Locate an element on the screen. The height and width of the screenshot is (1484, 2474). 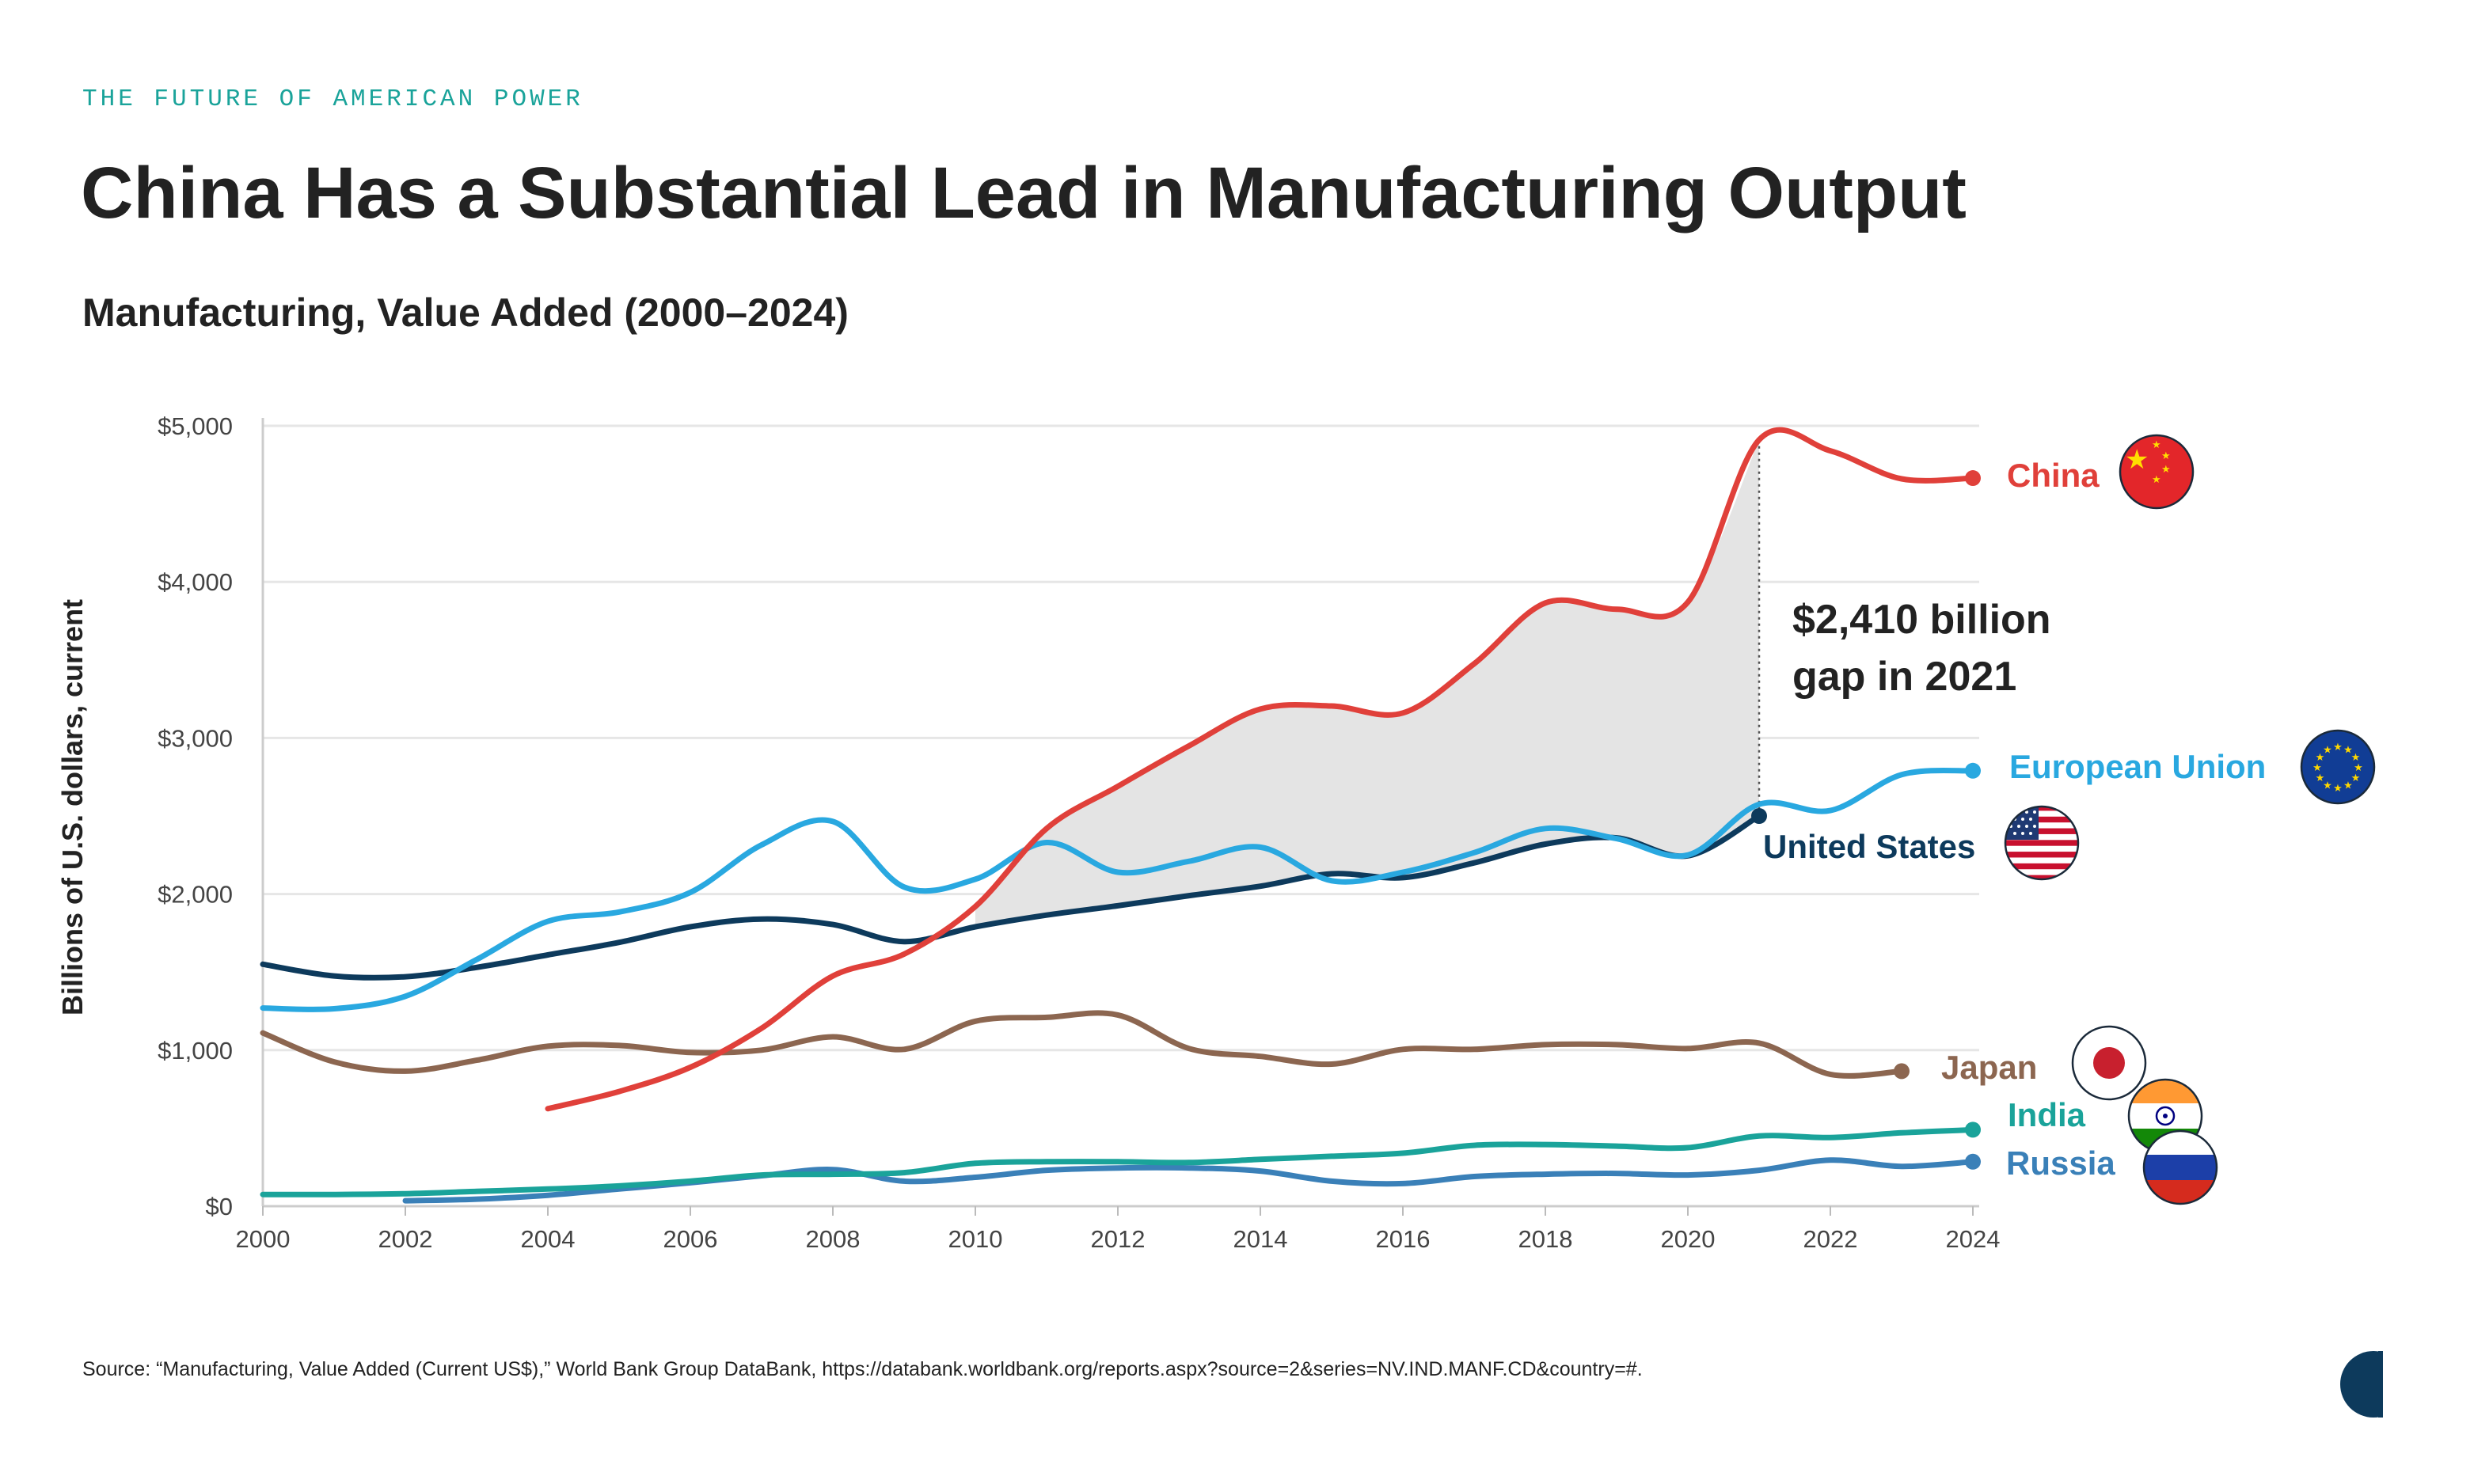
series-end-markers is located at coordinates (1866, 820).